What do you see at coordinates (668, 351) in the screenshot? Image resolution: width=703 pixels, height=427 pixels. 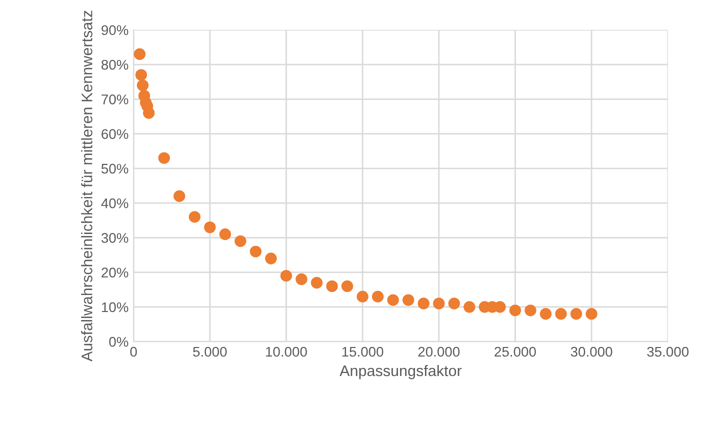 I see `x-tick-label: 35.000` at bounding box center [668, 351].